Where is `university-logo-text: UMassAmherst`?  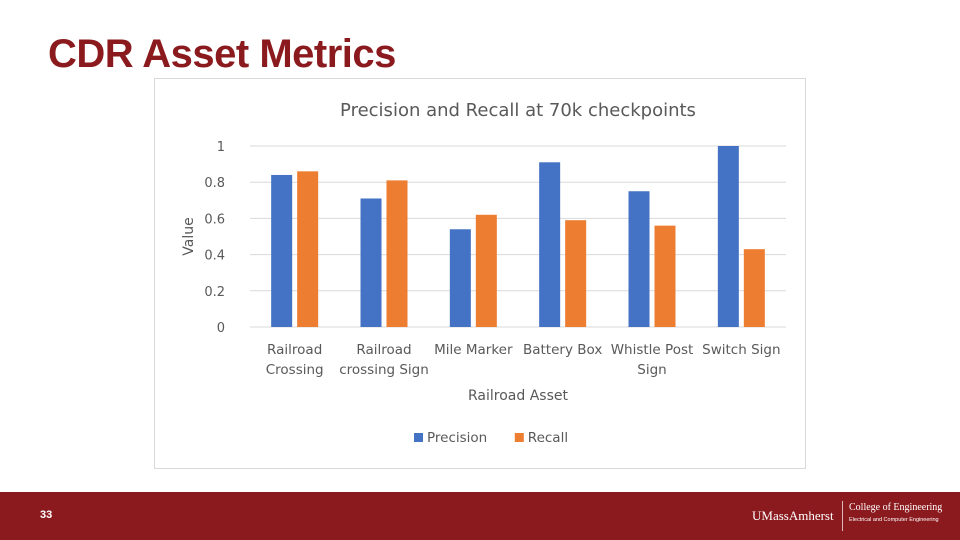 university-logo-text: UMassAmherst is located at coordinates (793, 515).